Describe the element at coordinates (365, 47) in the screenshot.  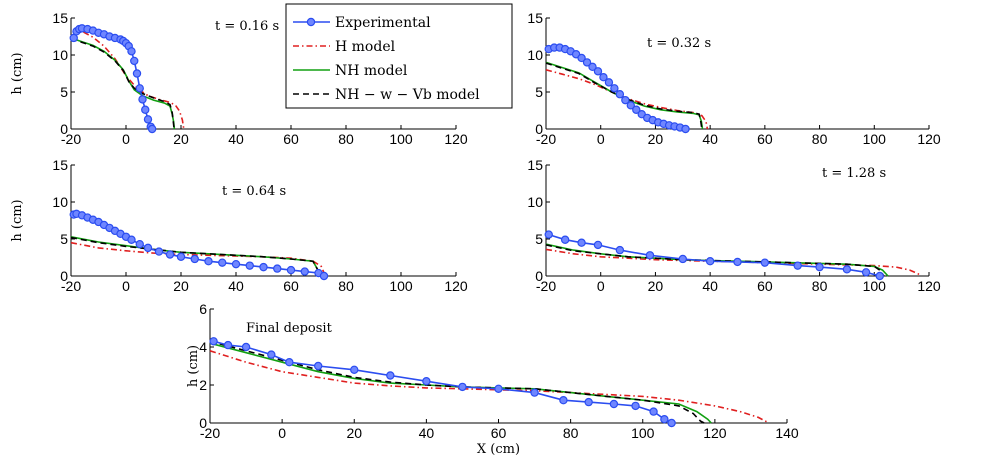
I see `legend-label-1: H model` at that location.